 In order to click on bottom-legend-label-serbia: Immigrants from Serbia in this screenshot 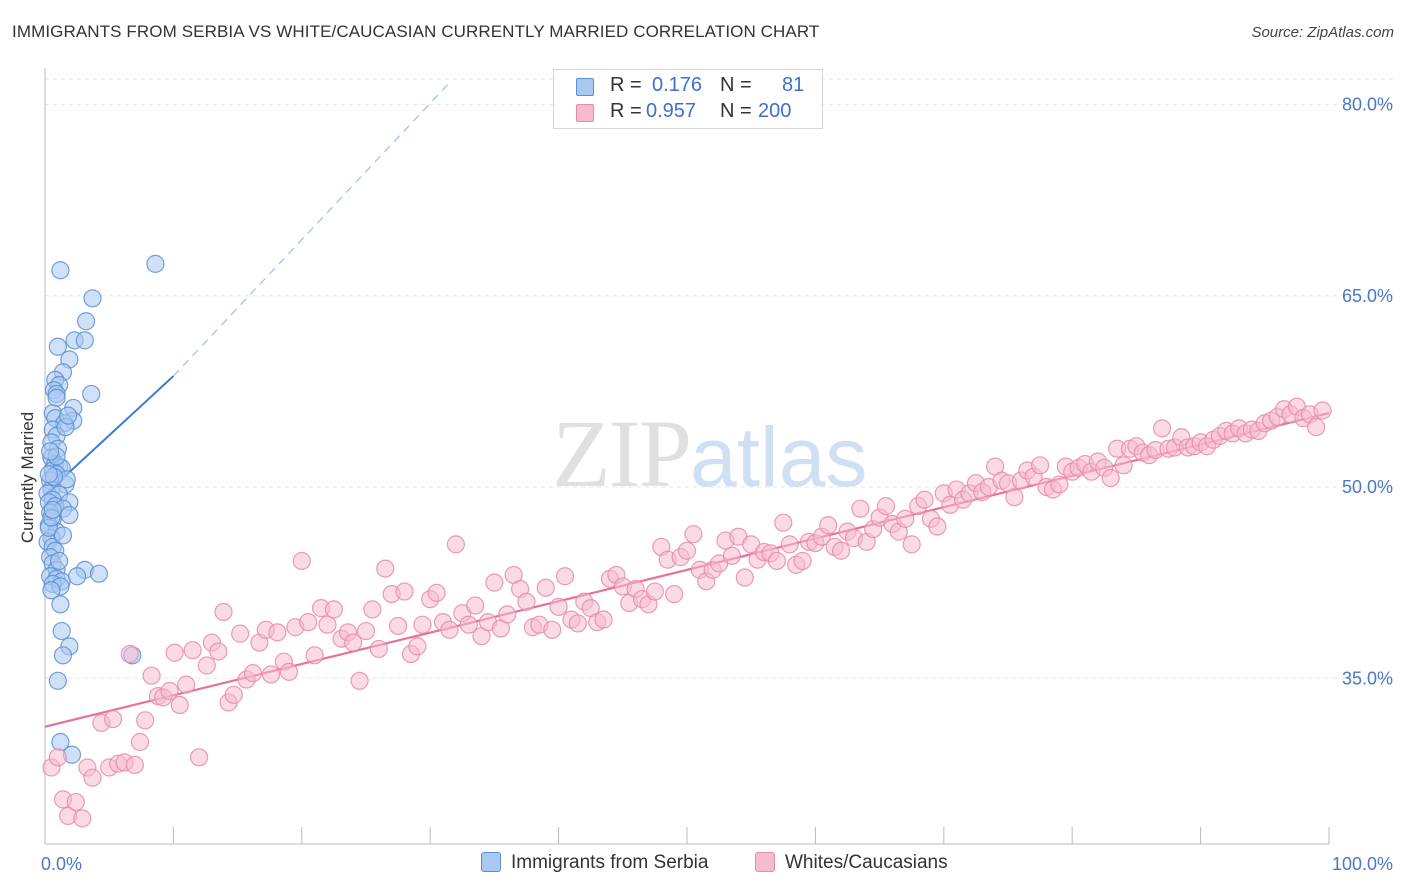, I will do `click(610, 862)`.